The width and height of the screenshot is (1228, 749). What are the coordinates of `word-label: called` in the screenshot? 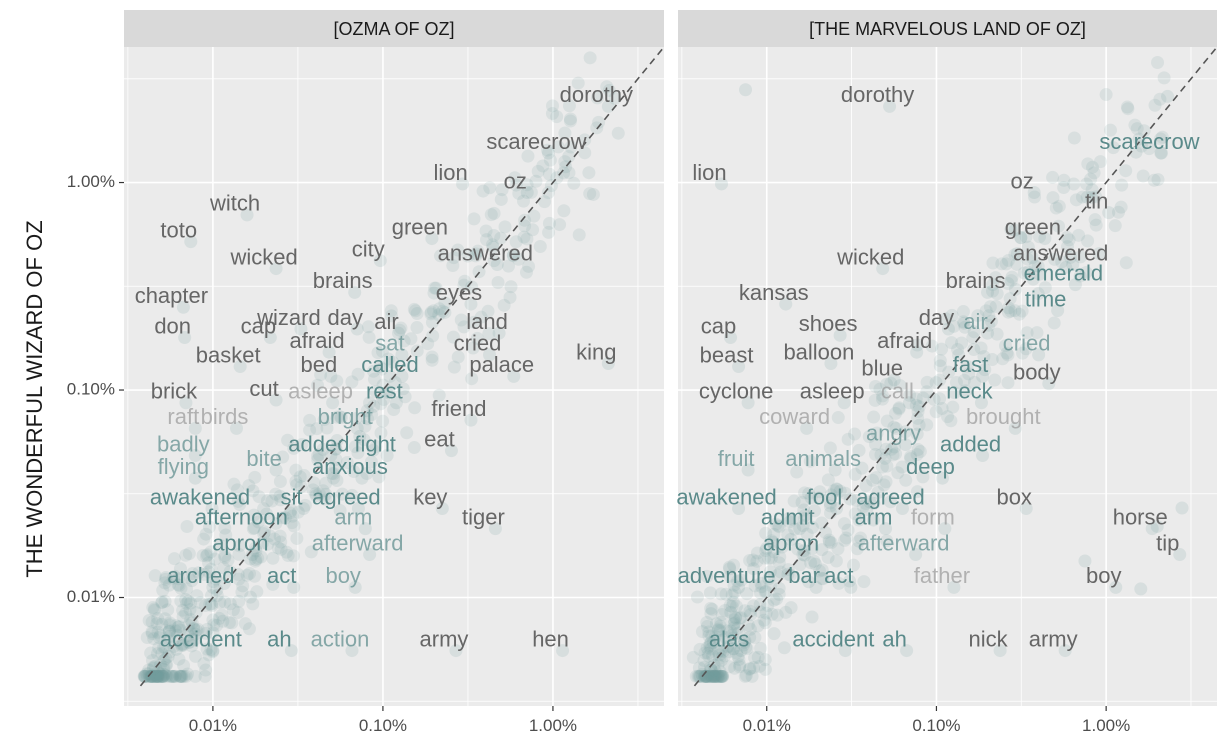 It's located at (389, 364).